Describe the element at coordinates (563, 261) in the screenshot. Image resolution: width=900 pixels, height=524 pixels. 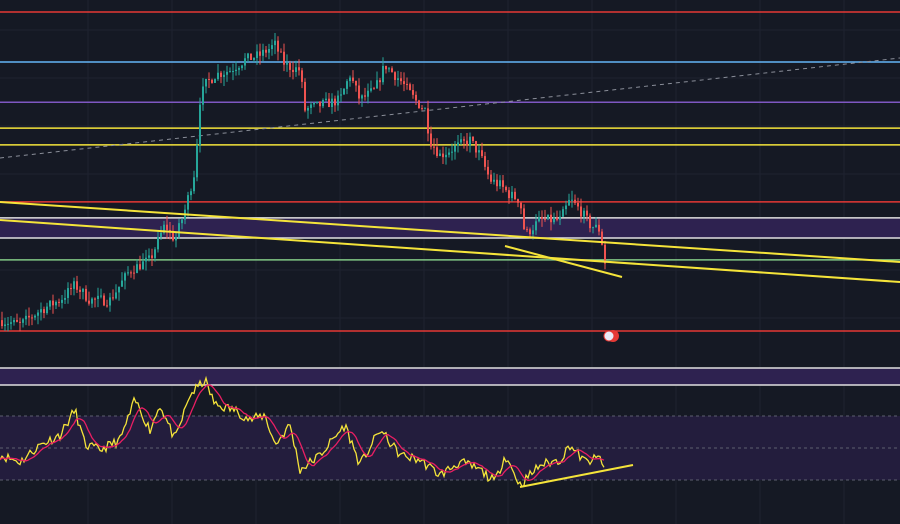
I see `price-trendline` at that location.